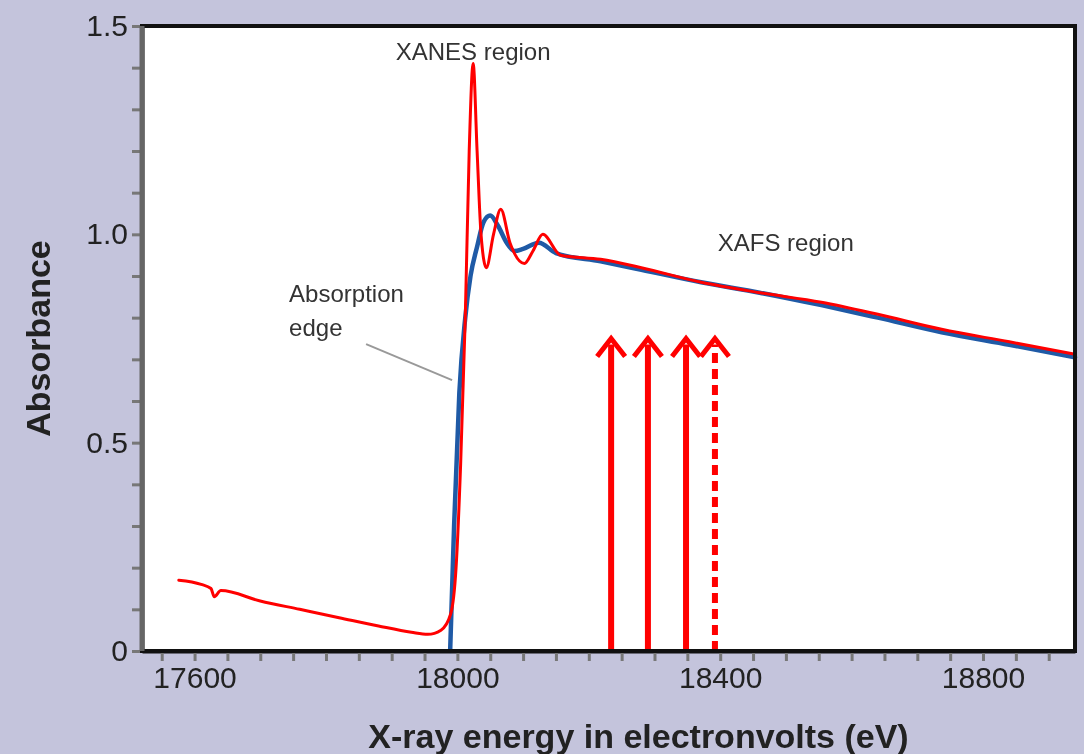  What do you see at coordinates (720, 678) in the screenshot?
I see `x-tick-label: 18400` at bounding box center [720, 678].